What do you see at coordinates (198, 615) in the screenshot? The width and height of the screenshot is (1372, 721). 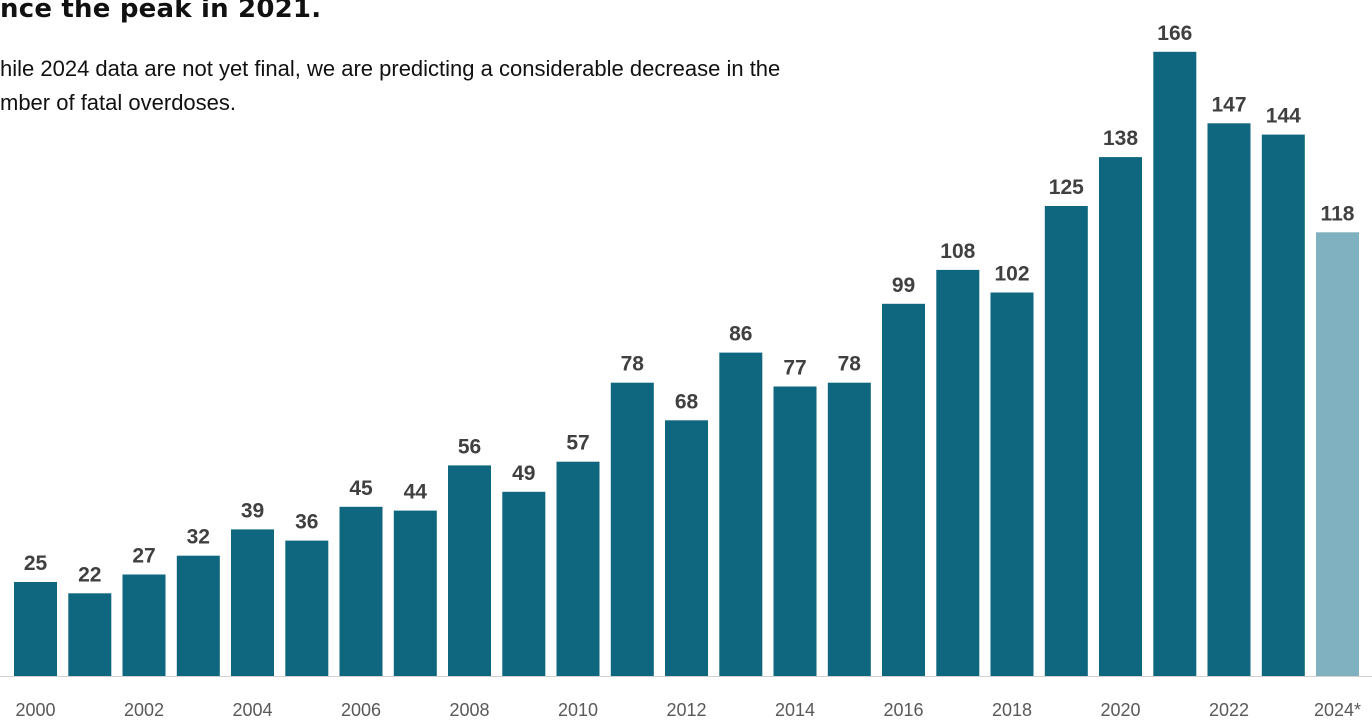 I see `bar-2003` at bounding box center [198, 615].